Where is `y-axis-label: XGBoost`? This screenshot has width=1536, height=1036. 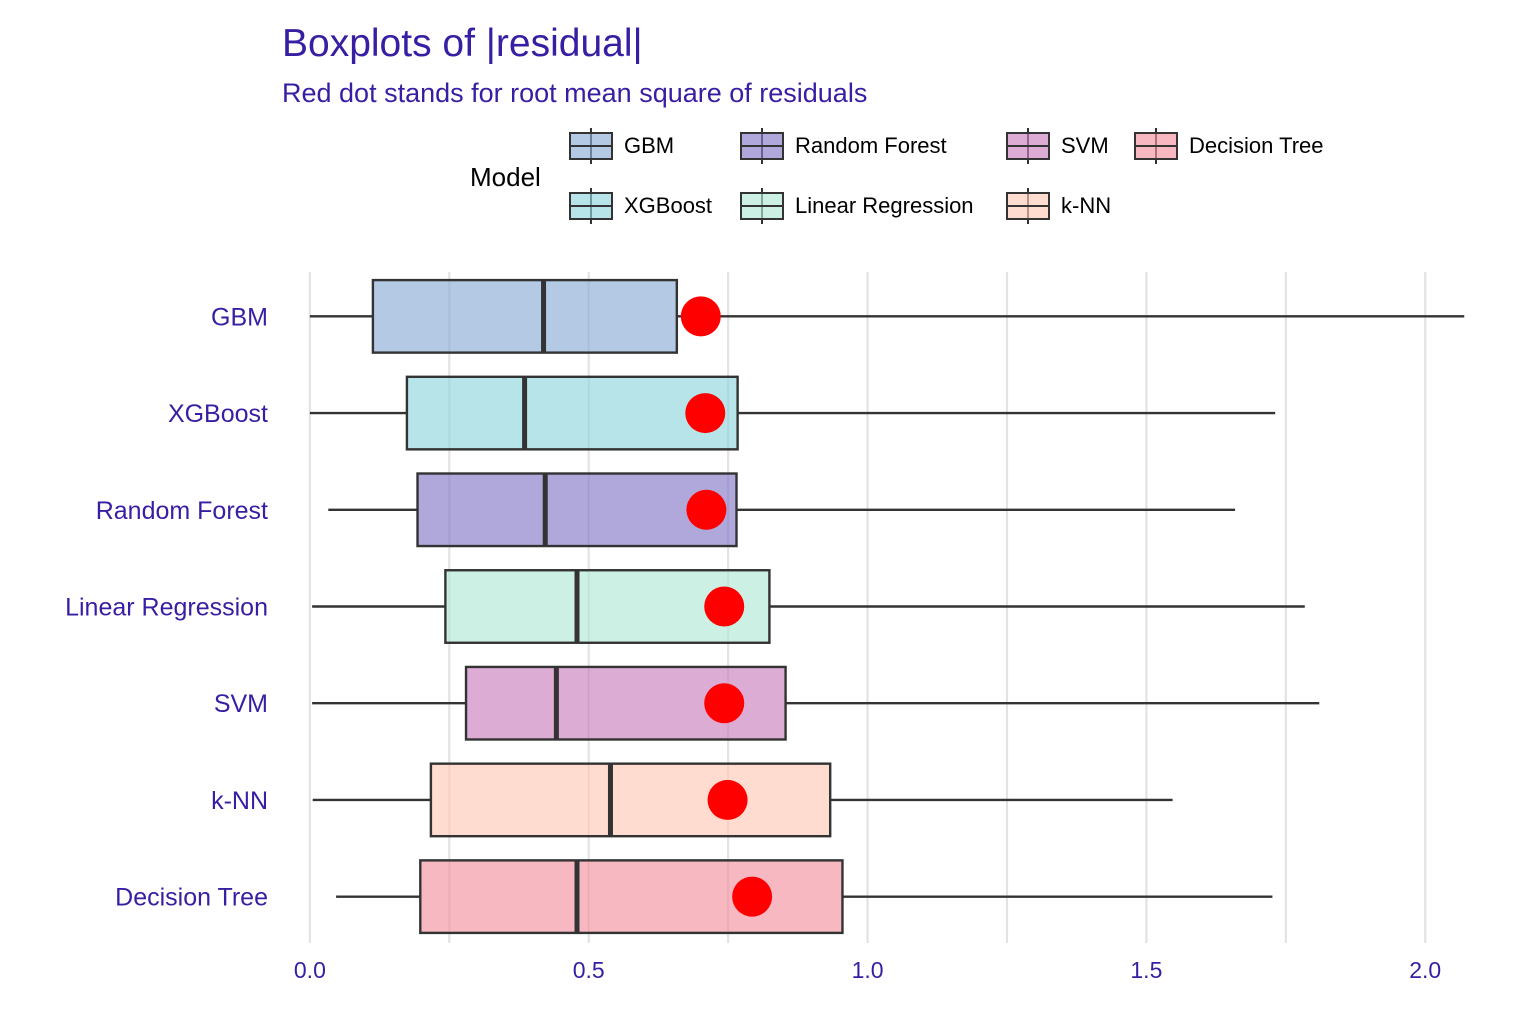
y-axis-label: XGBoost is located at coordinates (218, 414).